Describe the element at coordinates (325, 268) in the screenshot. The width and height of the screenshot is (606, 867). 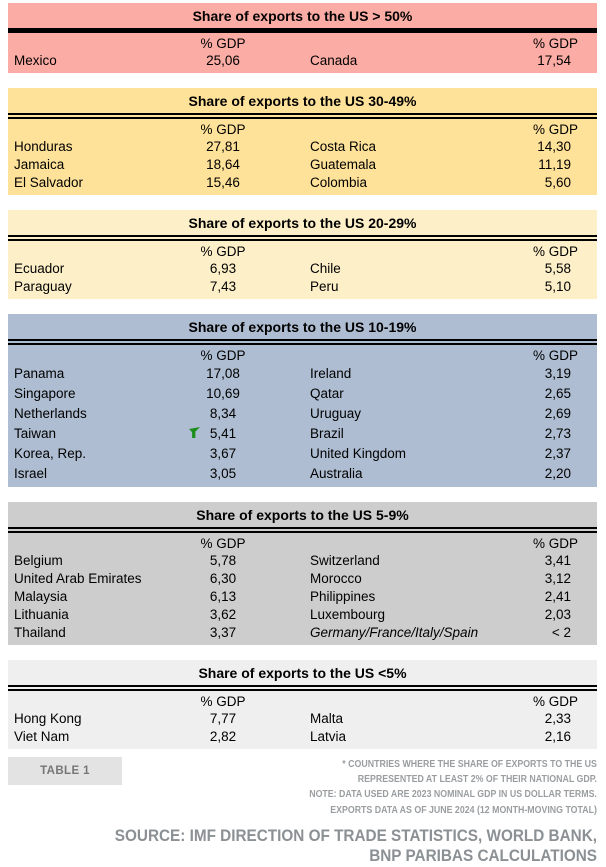
I see `country-cell: Chile` at that location.